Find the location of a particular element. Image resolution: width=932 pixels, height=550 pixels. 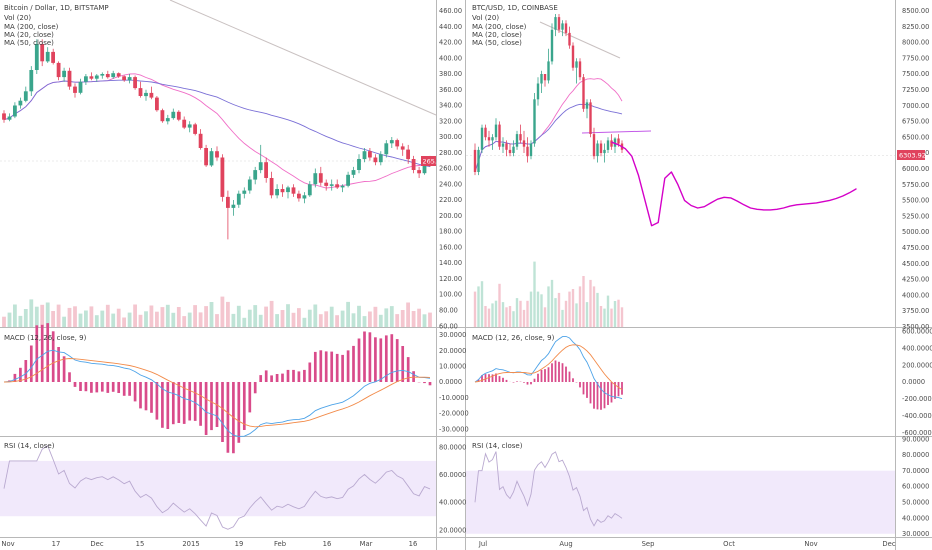

r-time-tick: Oct is located at coordinates (729, 544).